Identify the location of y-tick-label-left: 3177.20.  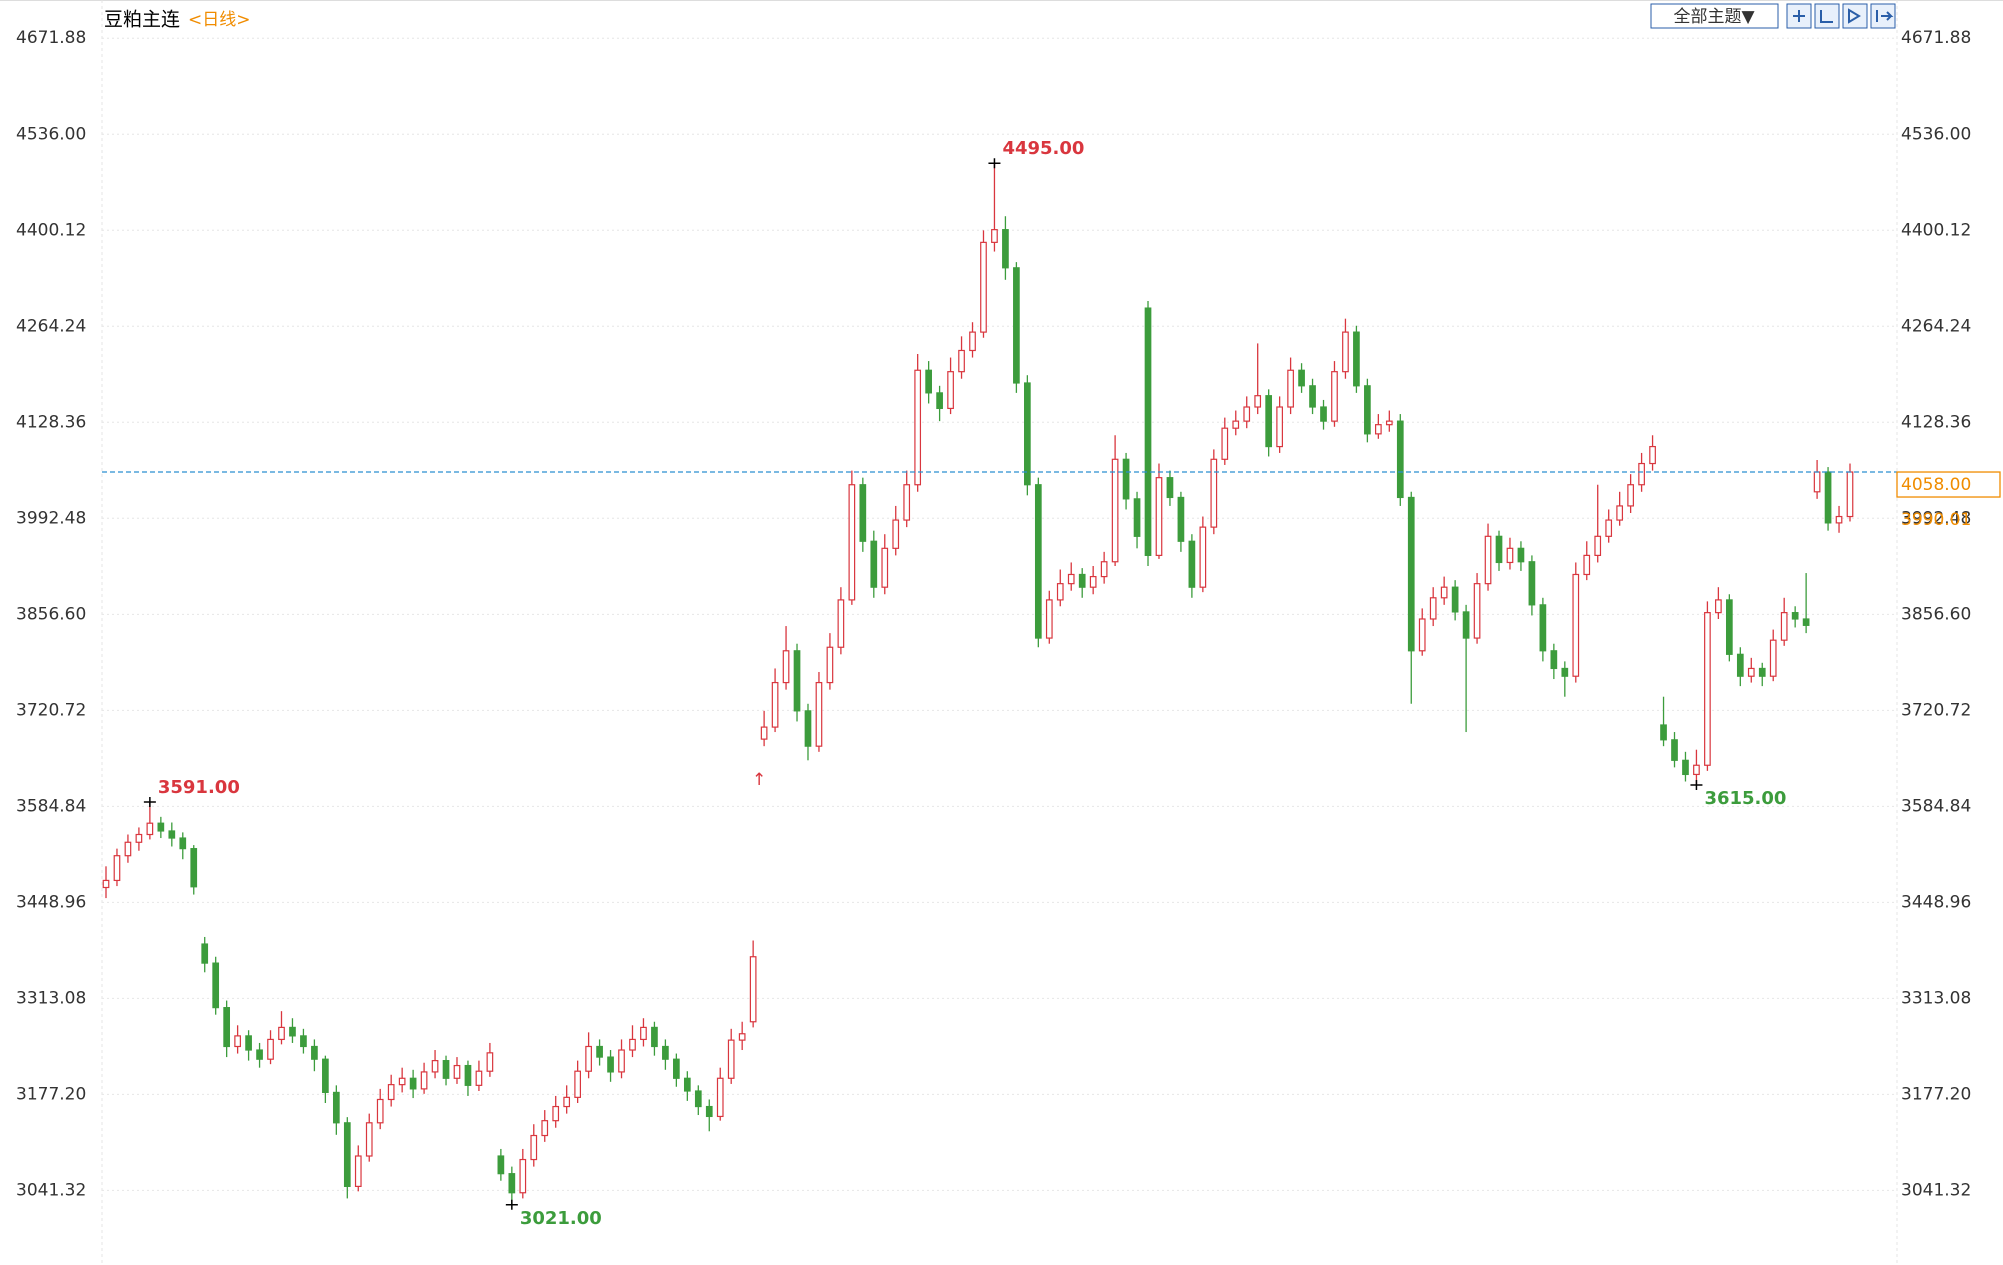
(51, 1094).